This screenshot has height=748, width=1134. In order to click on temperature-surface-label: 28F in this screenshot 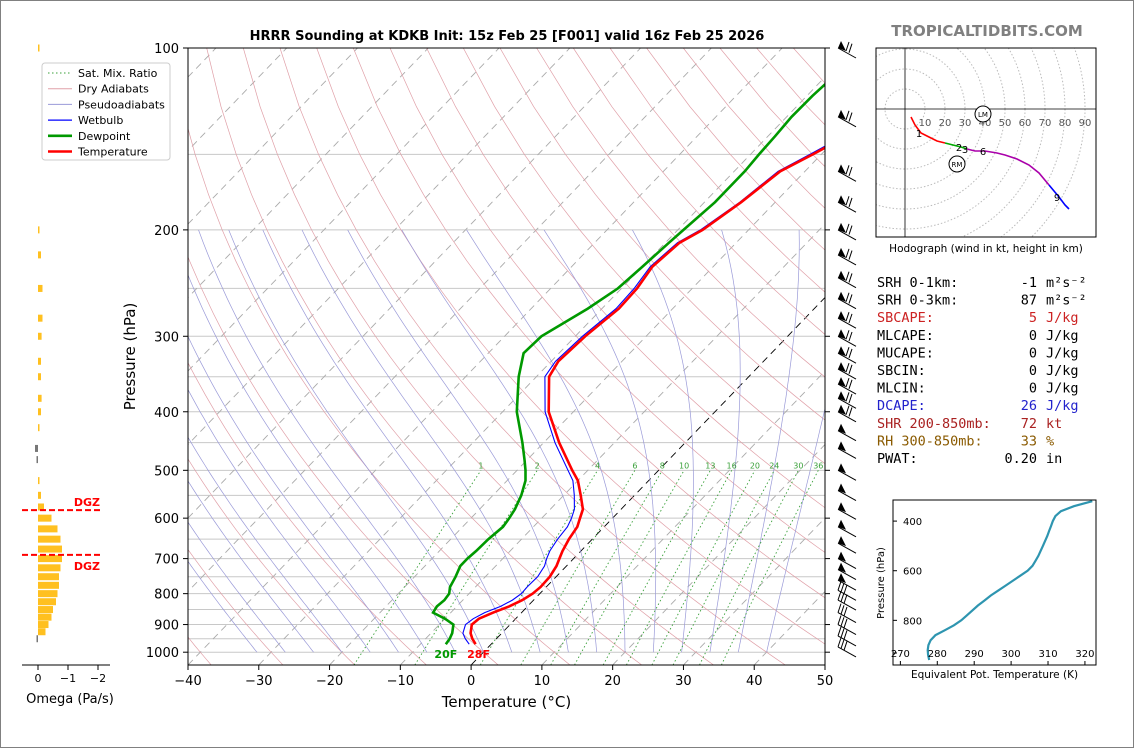, I will do `click(478, 654)`.